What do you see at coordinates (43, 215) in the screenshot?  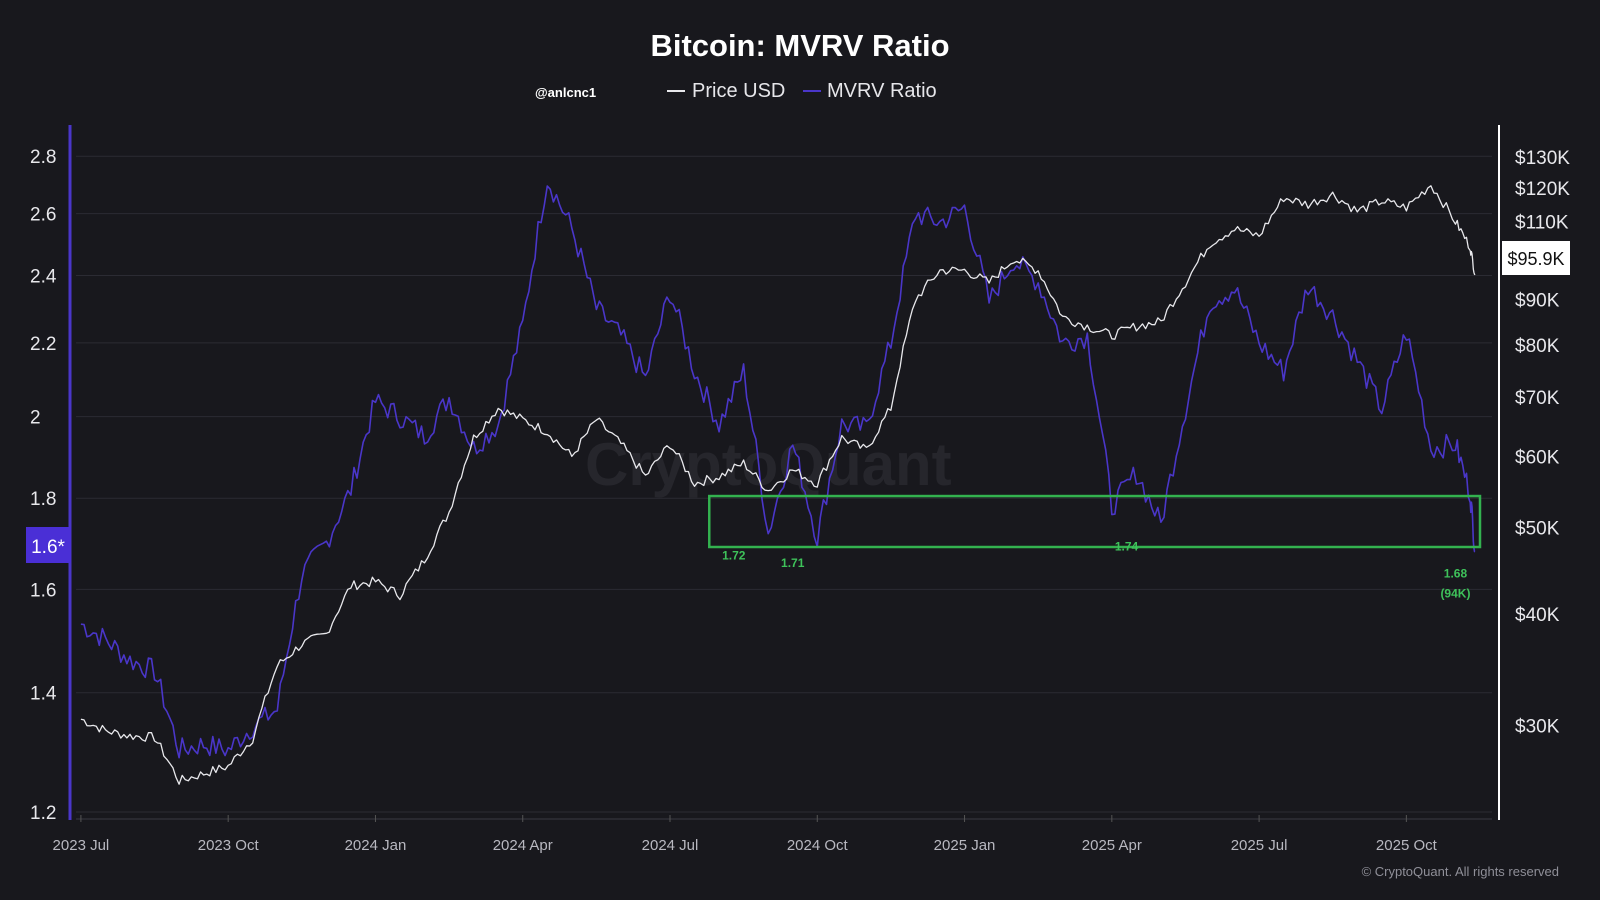 I see `left-tick-label: 2.6` at bounding box center [43, 215].